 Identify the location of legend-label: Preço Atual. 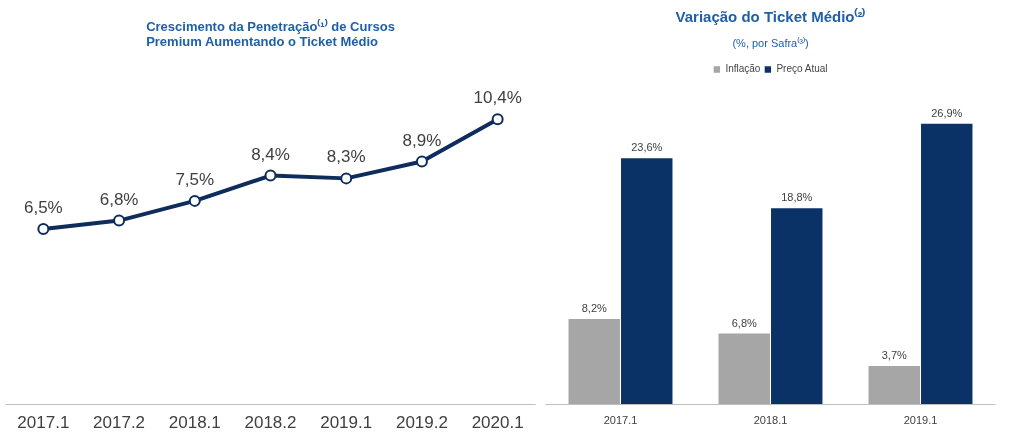
(802, 68).